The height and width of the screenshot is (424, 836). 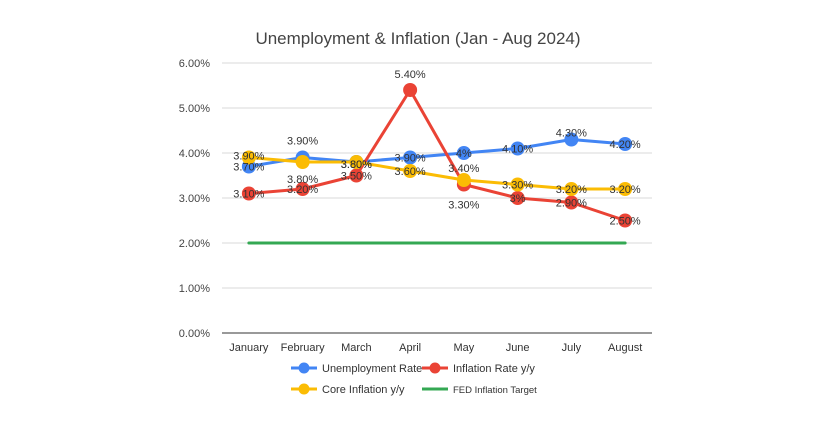 What do you see at coordinates (248, 168) in the screenshot?
I see `data-label: 3.70%` at bounding box center [248, 168].